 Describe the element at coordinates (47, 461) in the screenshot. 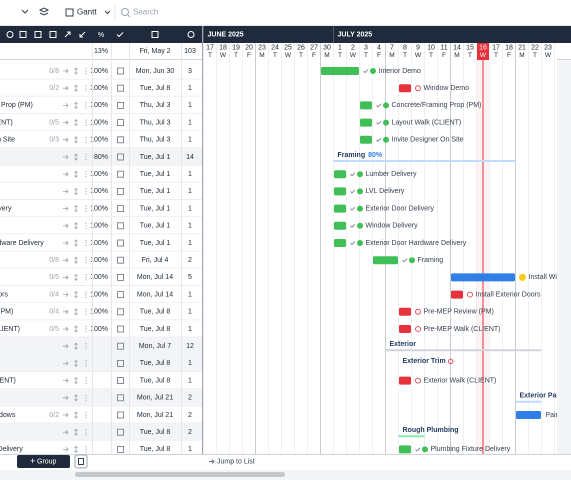

I see `add-group-label: Group` at that location.